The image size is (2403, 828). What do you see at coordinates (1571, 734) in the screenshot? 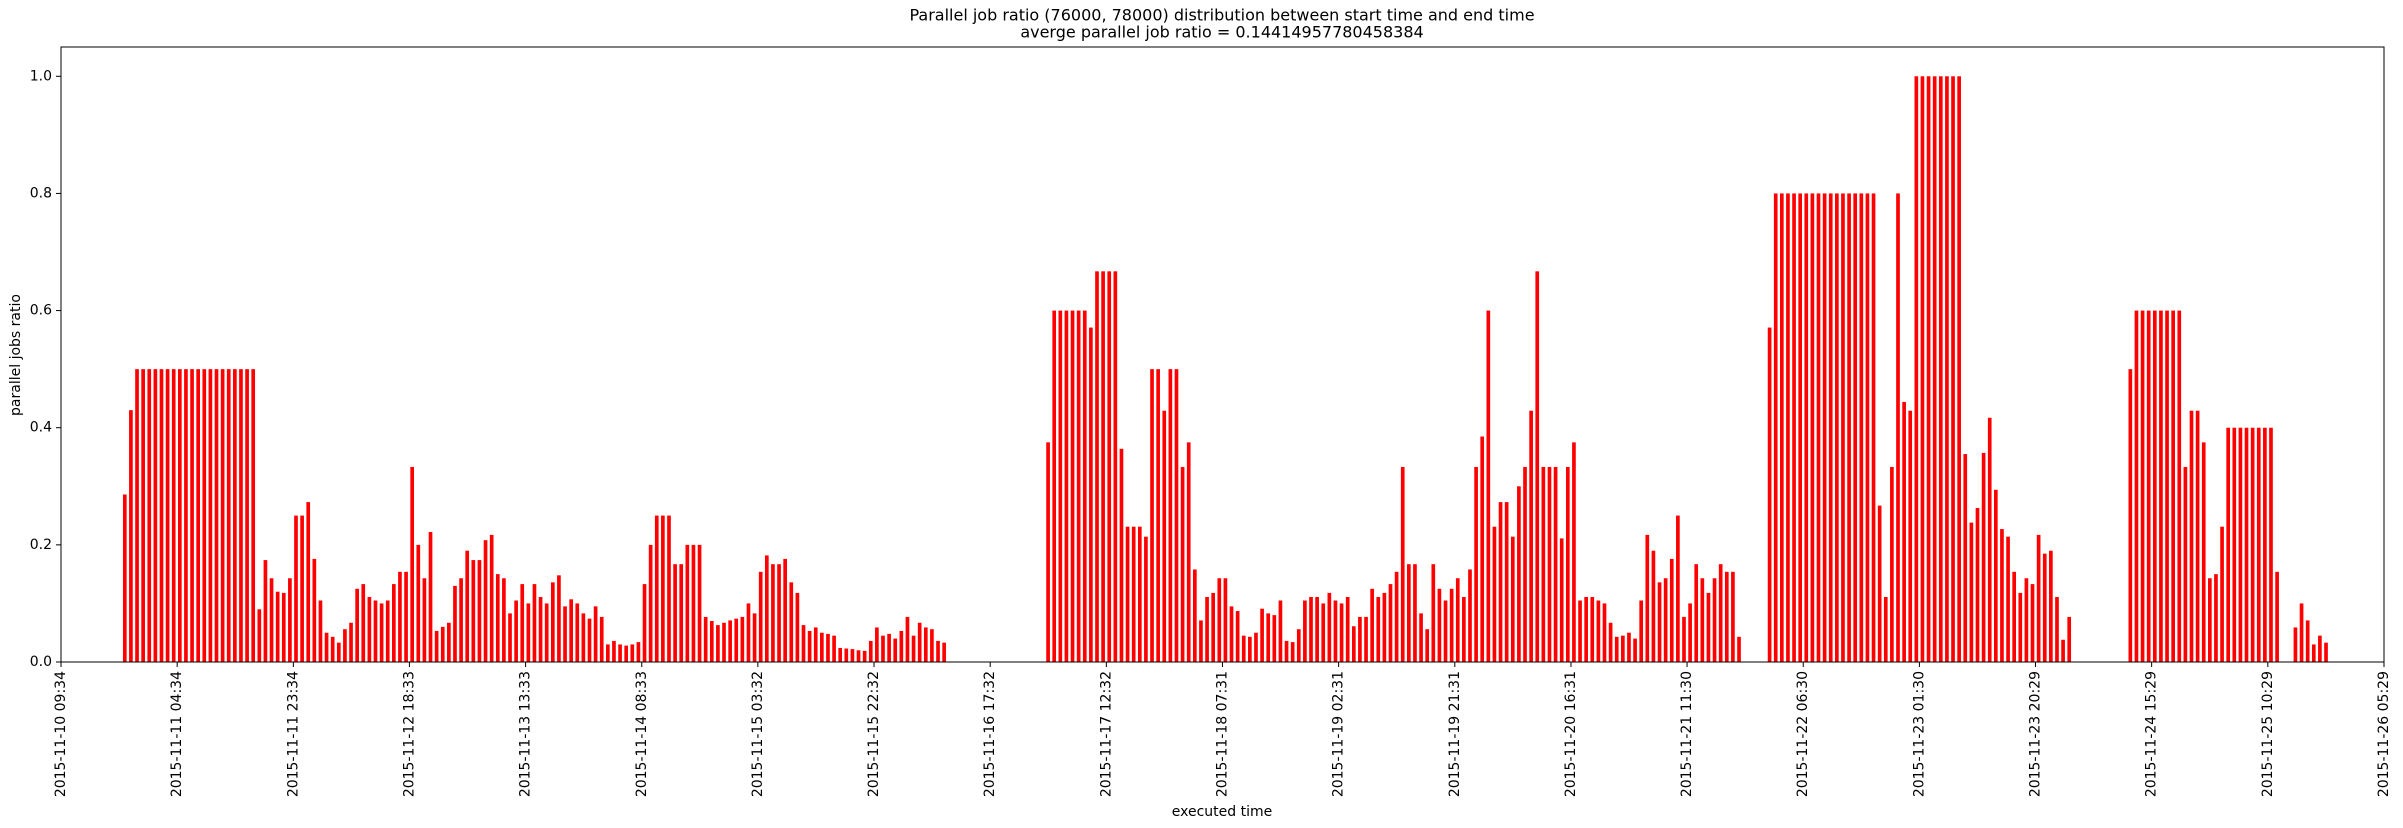
I see `x-tick-label: 2015-11-20 16:31` at bounding box center [1571, 734].